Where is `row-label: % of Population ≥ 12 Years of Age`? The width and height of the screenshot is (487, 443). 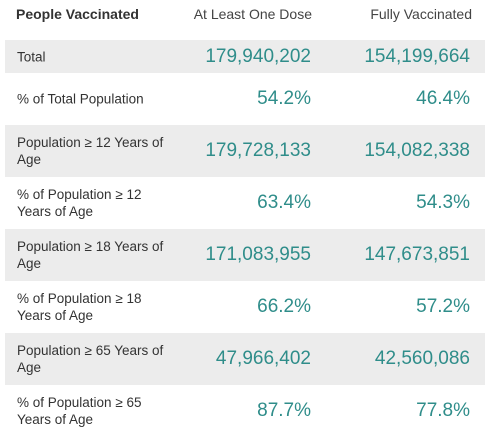 row-label: % of Population ≥ 12 Years of Age is located at coordinates (79, 203).